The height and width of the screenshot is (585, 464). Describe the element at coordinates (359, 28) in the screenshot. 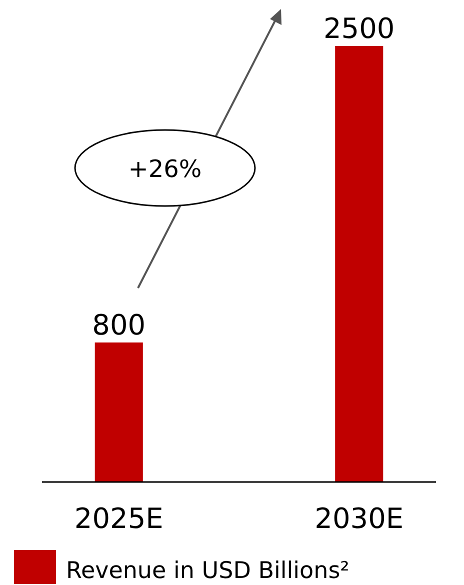

I see `data-label: 2500` at that location.